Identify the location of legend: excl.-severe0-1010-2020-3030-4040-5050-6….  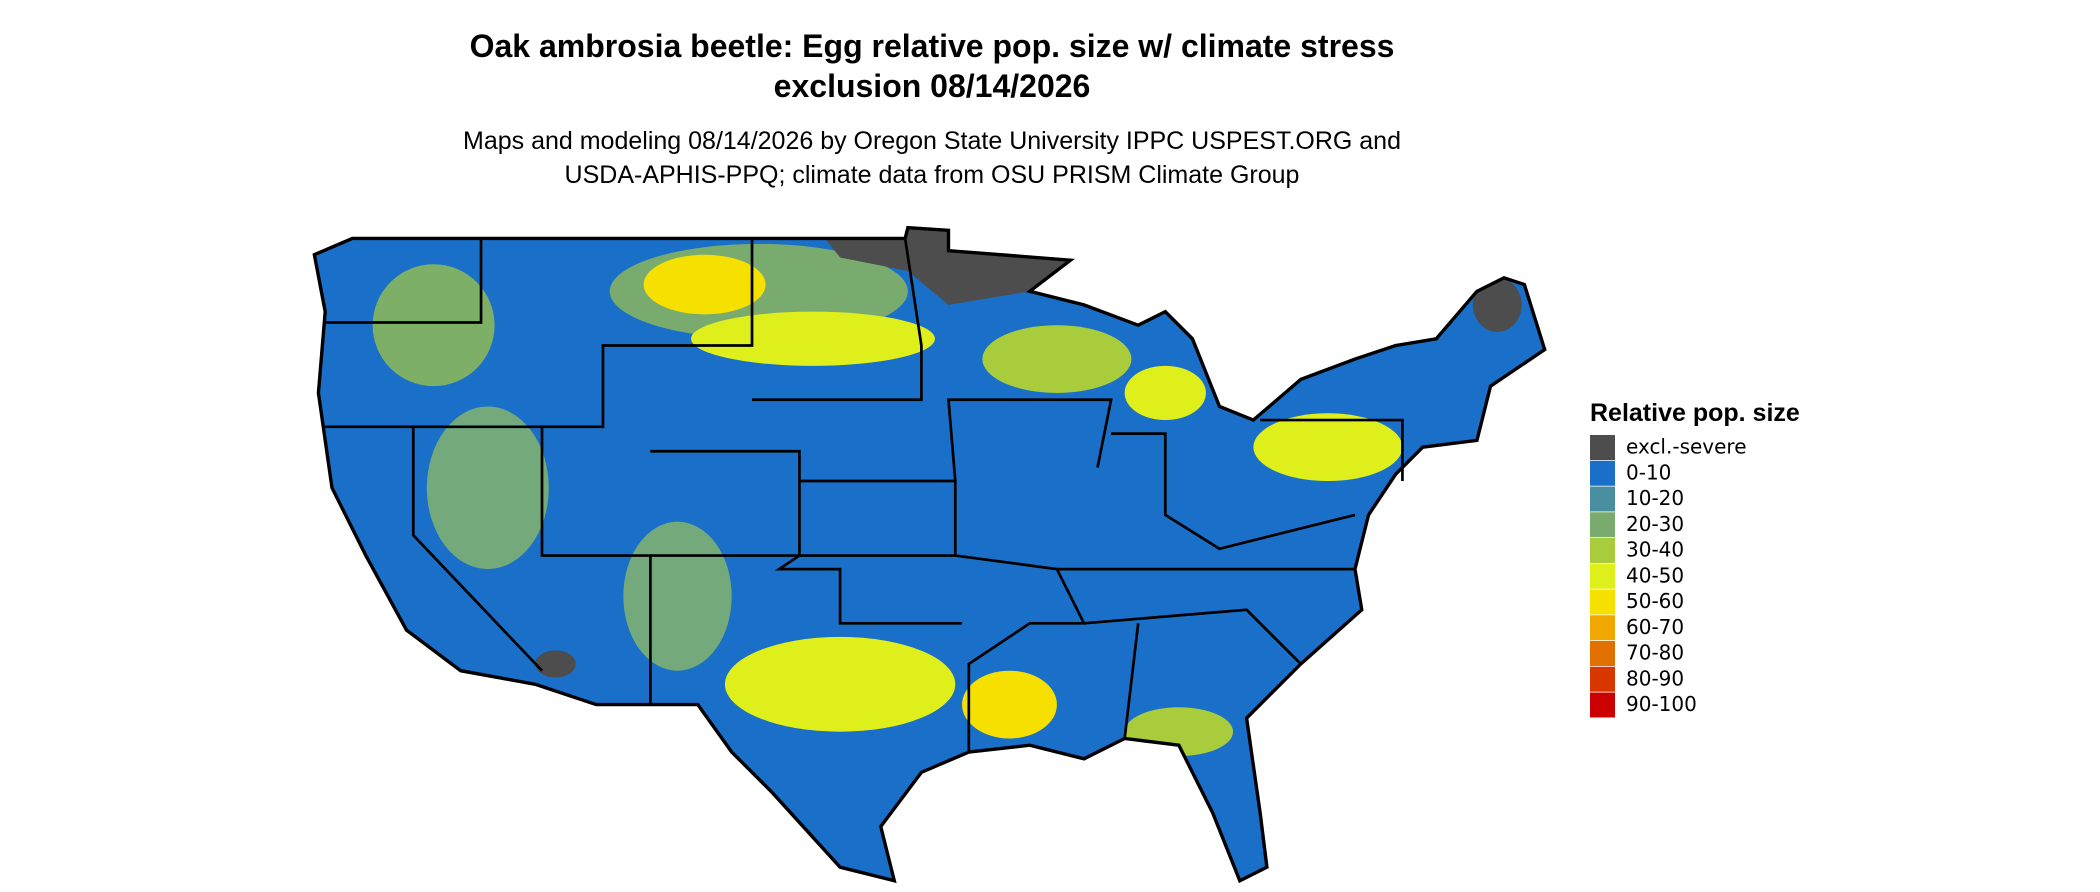
(1668, 576).